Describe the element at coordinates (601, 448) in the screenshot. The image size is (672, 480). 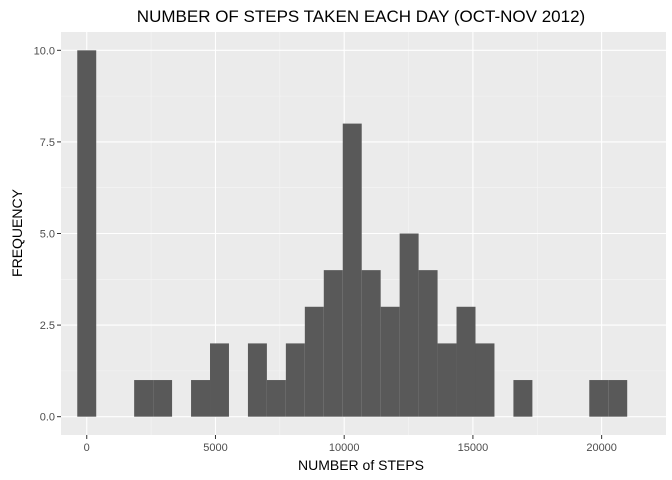
I see `x-tick-label: 20000` at that location.